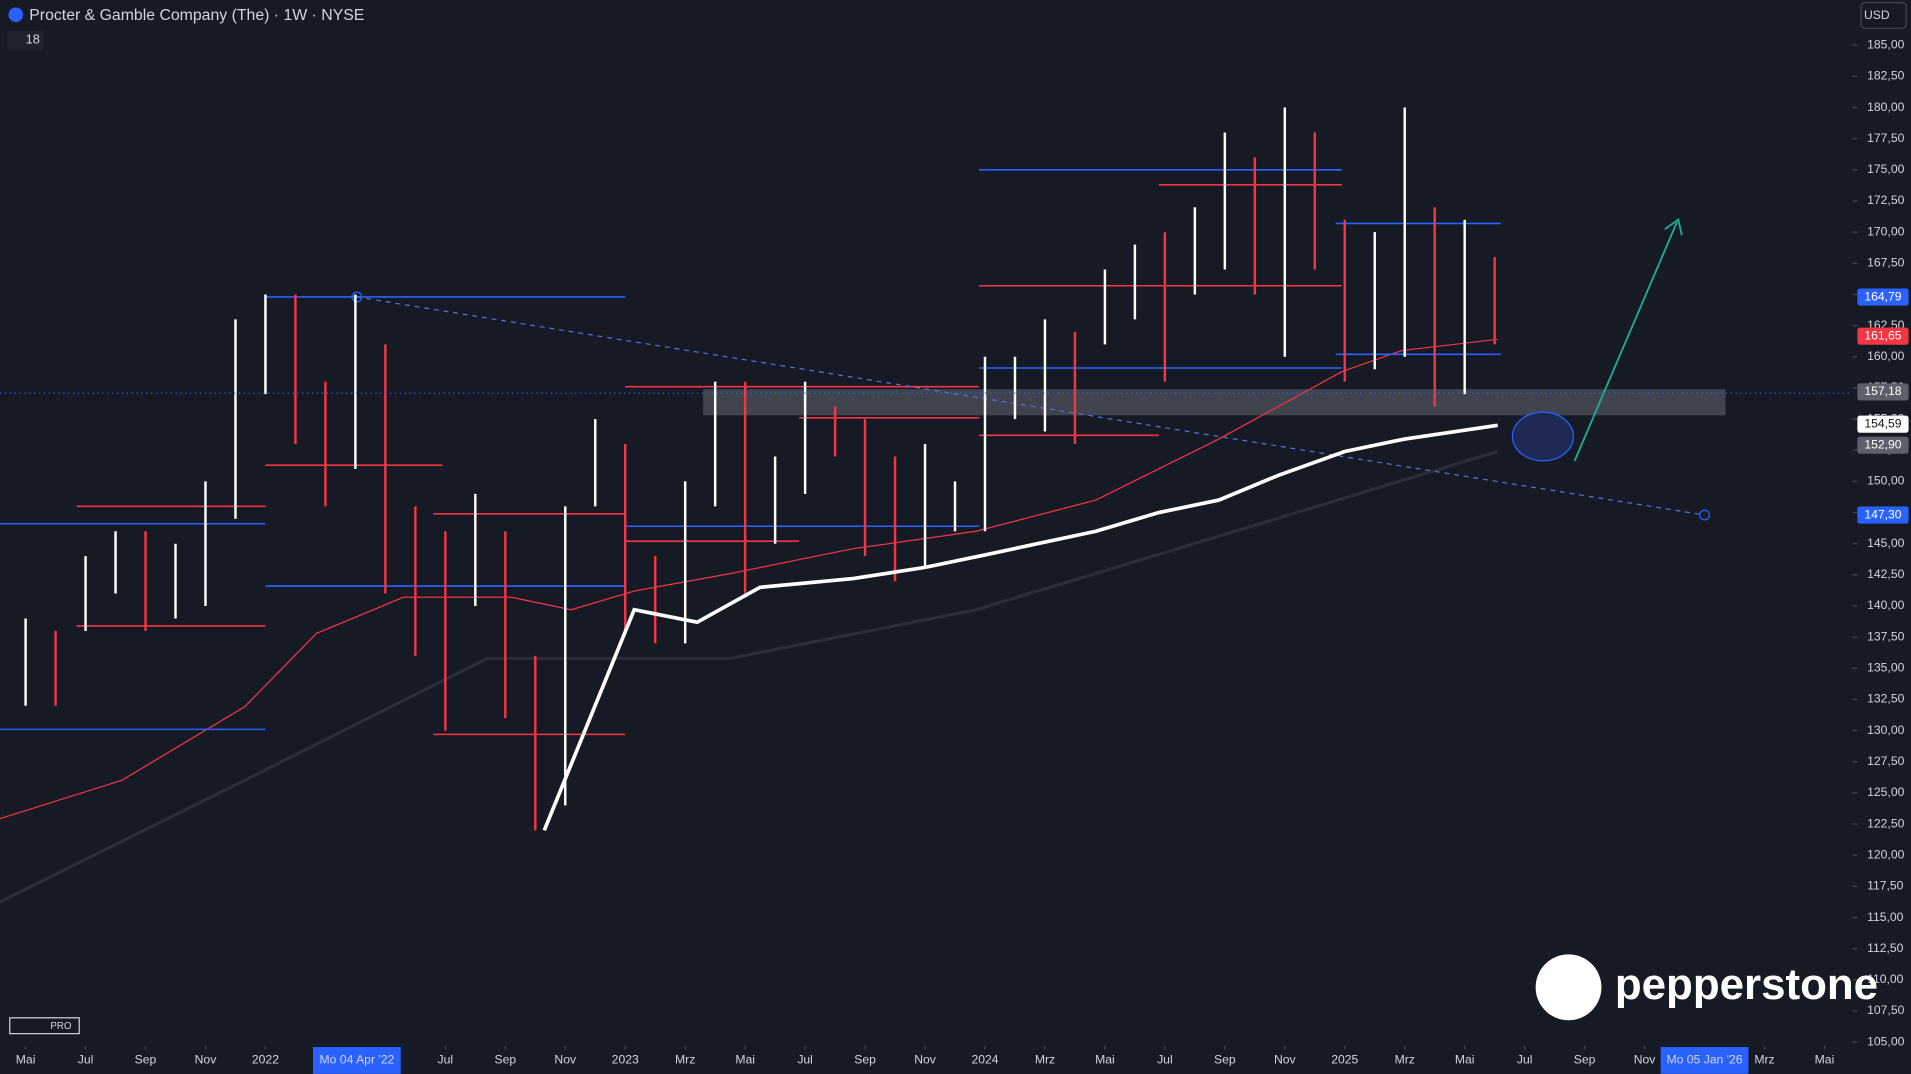 This screenshot has height=1074, width=1911. What do you see at coordinates (1885, 263) in the screenshot?
I see `y-tick-label: 167,50` at bounding box center [1885, 263].